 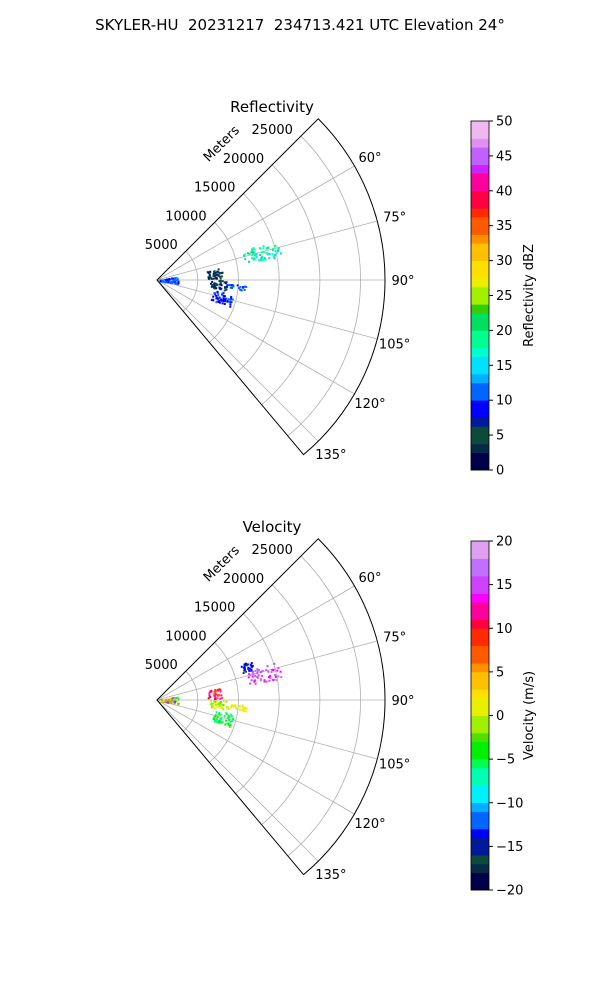 I want to click on polar-grid, so click(x=270, y=288).